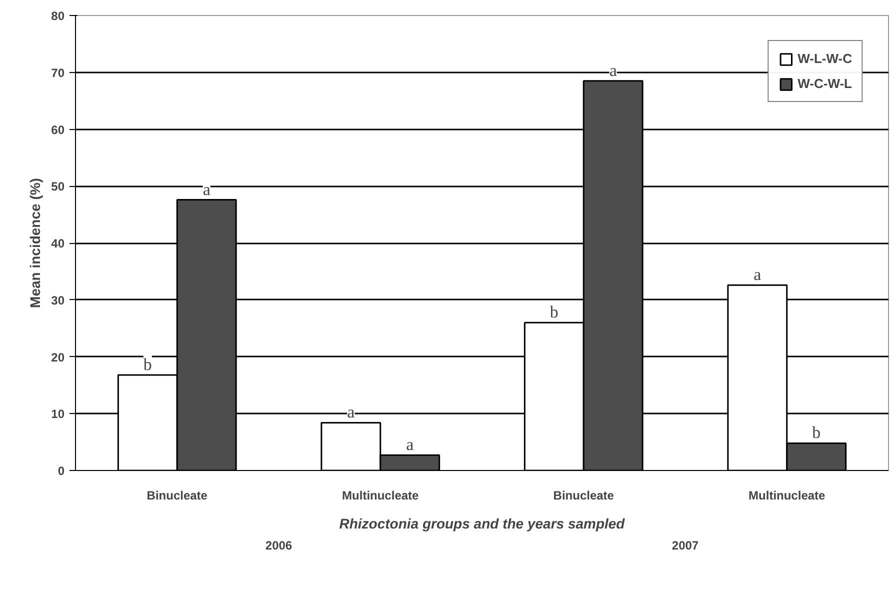 The width and height of the screenshot is (893, 590). Describe the element at coordinates (58, 16) in the screenshot. I see `y-tick-label: 80` at that location.